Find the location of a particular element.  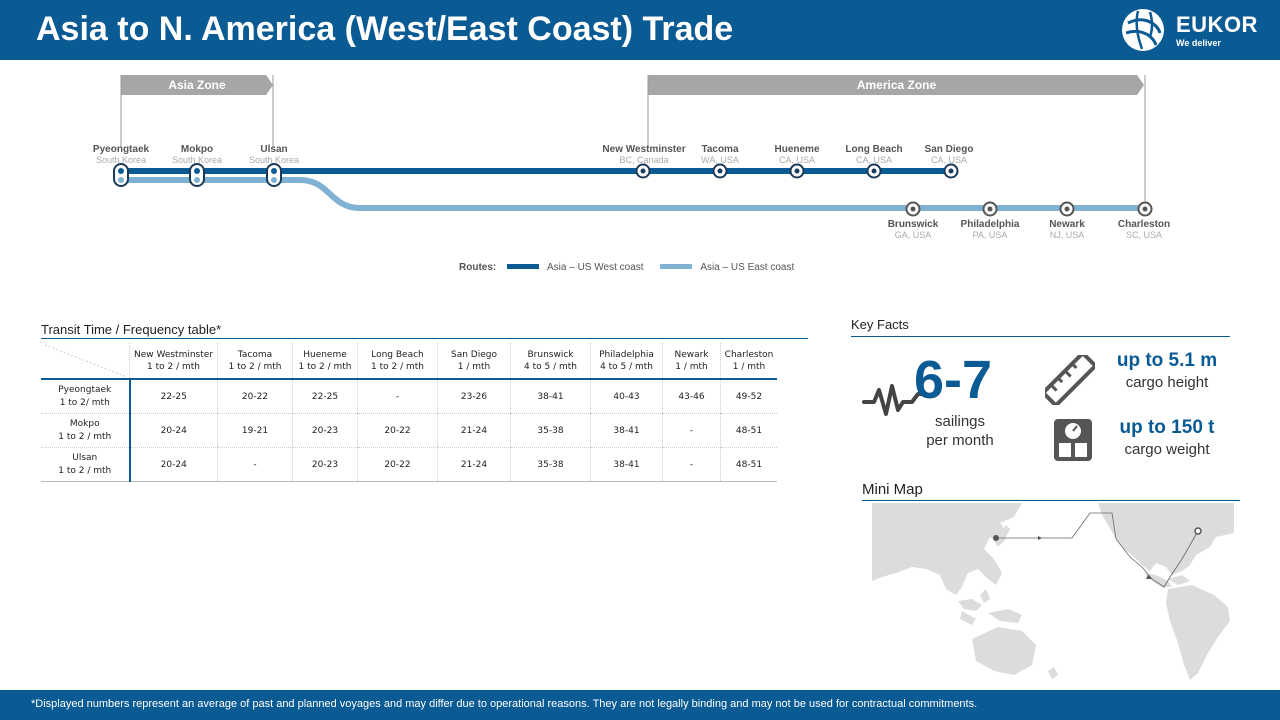

weight-value: up to 150 t is located at coordinates (1167, 427).